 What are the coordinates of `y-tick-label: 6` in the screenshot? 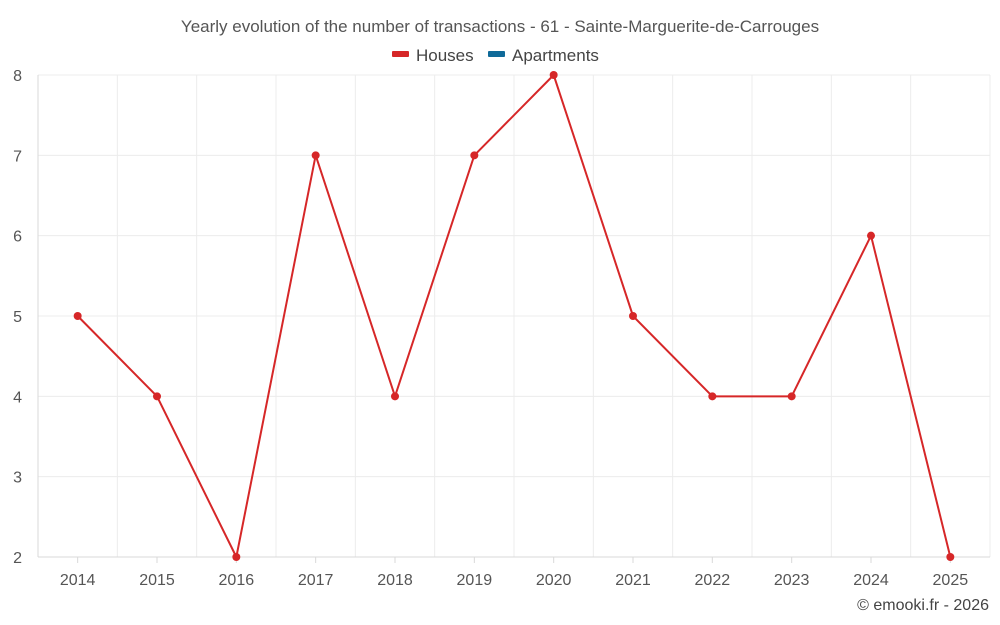 It's located at (17, 237).